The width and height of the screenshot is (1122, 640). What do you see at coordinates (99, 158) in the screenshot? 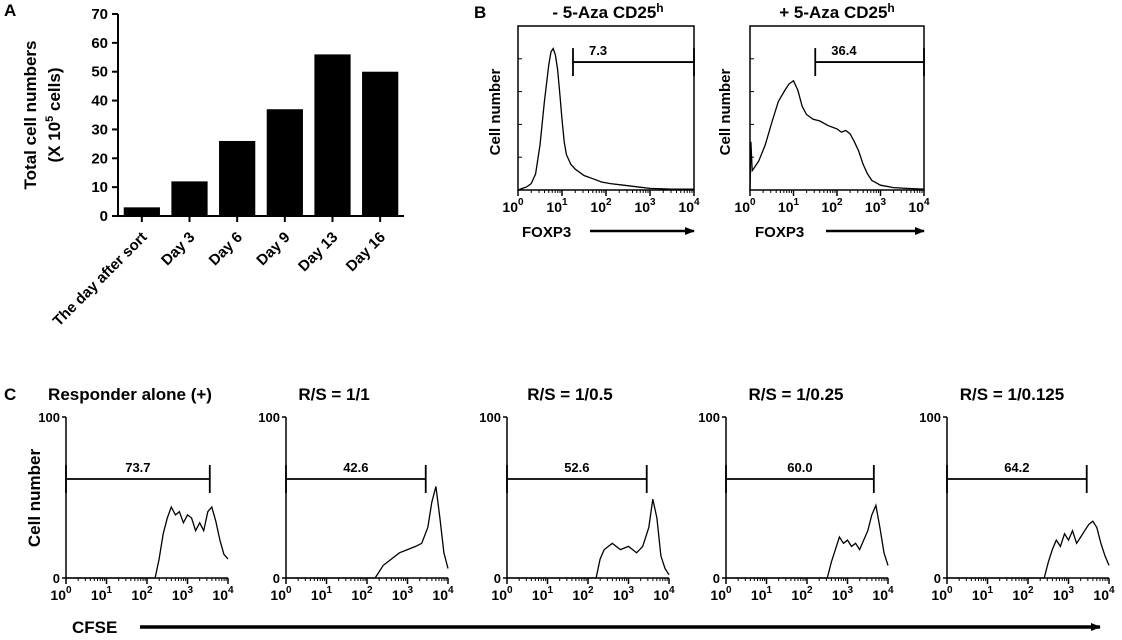
I see `a-ytick-label: 20` at bounding box center [99, 158].